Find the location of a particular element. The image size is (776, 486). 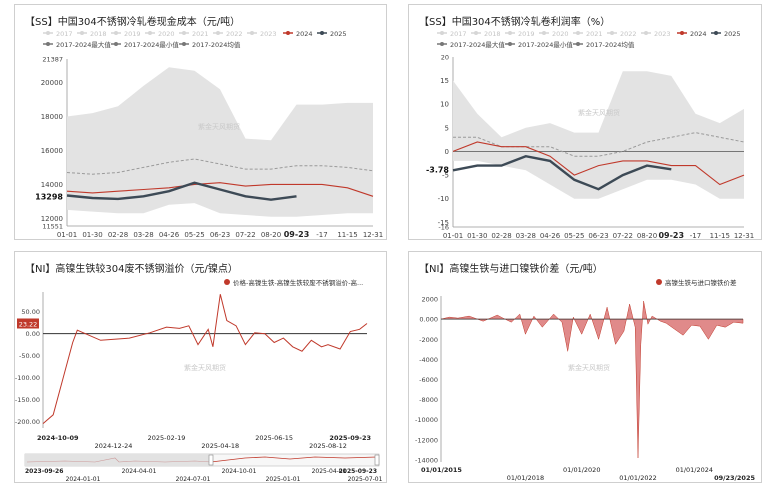

y-tick-label: 15 is located at coordinates (444, 81).